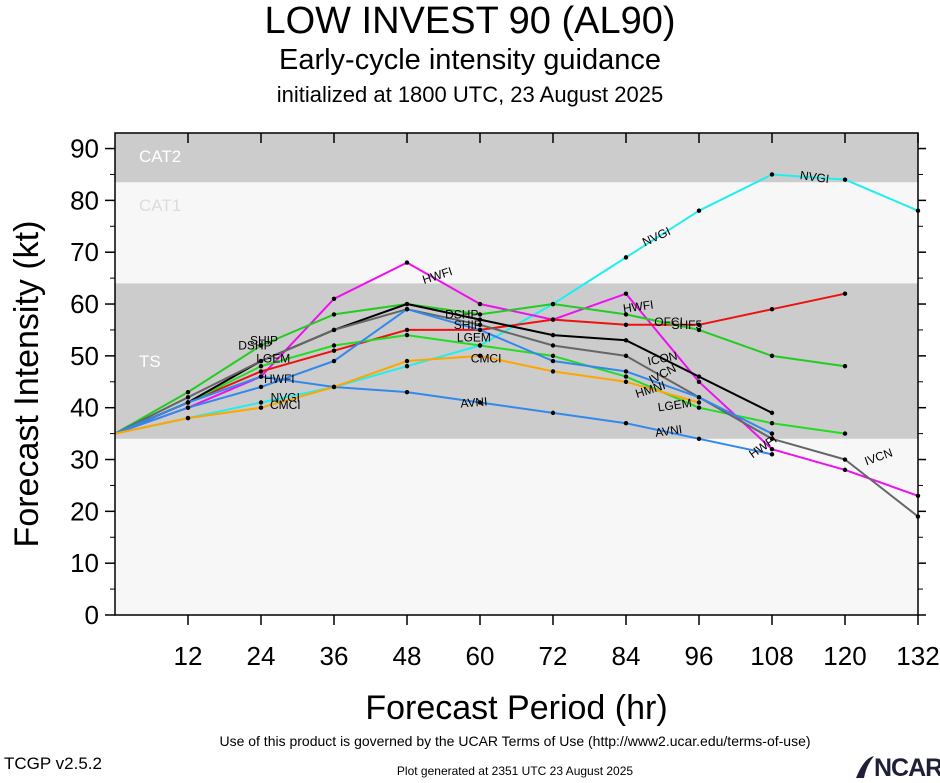 This screenshot has width=940, height=783. I want to click on model-label-shf5-6: SHF5, so click(686, 325).